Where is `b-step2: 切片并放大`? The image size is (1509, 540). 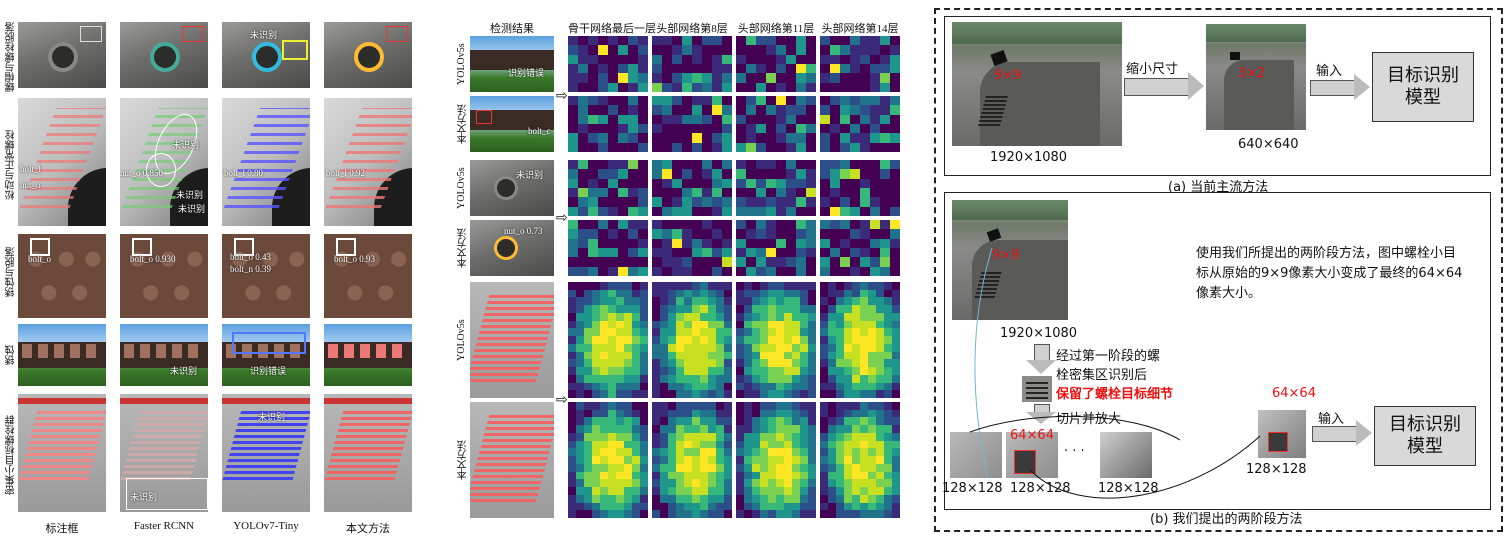 b-step2: 切片并放大 is located at coordinates (1089, 419).